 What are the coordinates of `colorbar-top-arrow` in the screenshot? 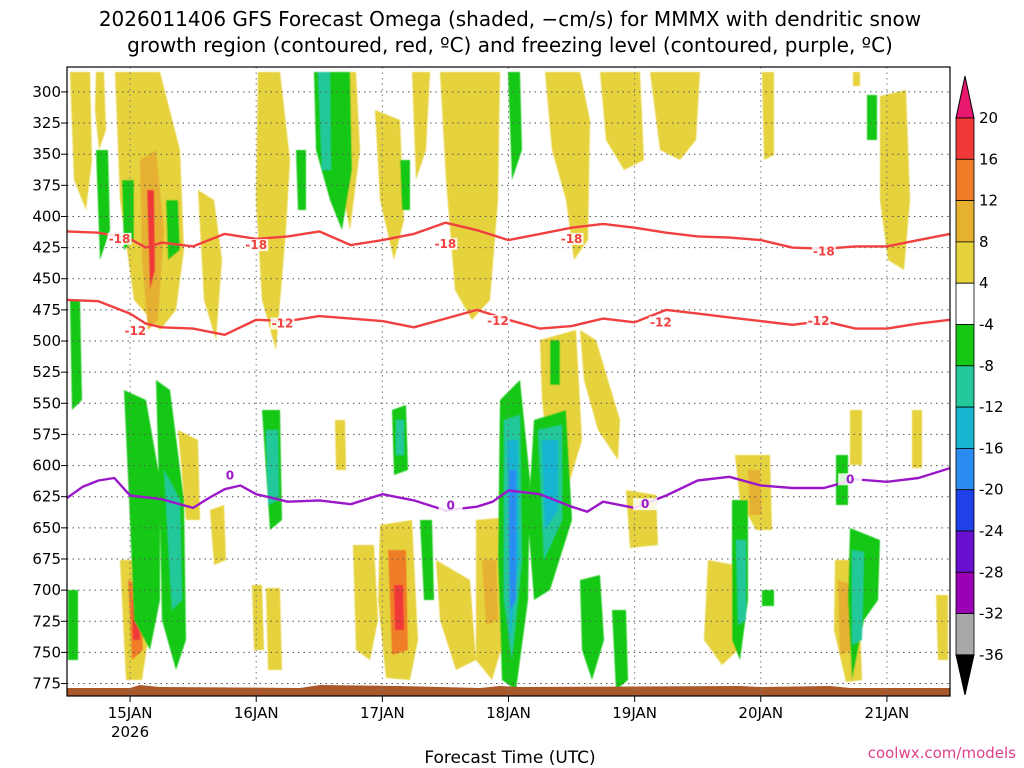 It's located at (965, 97).